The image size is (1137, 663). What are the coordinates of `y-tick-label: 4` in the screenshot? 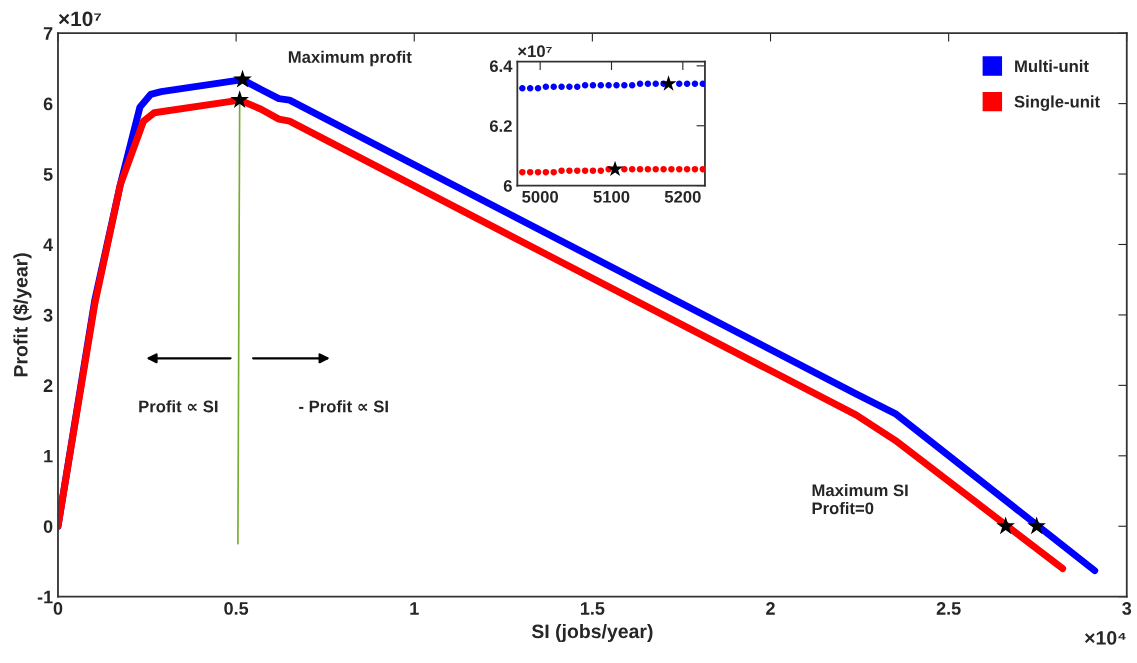 It's located at (48, 245).